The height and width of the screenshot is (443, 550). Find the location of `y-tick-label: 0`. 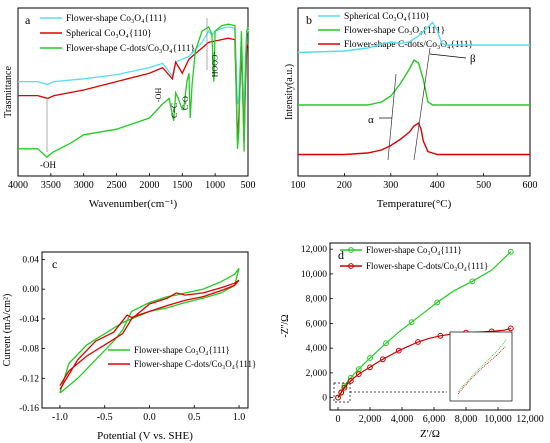

y-tick-label: 0 is located at coordinates (324, 399).